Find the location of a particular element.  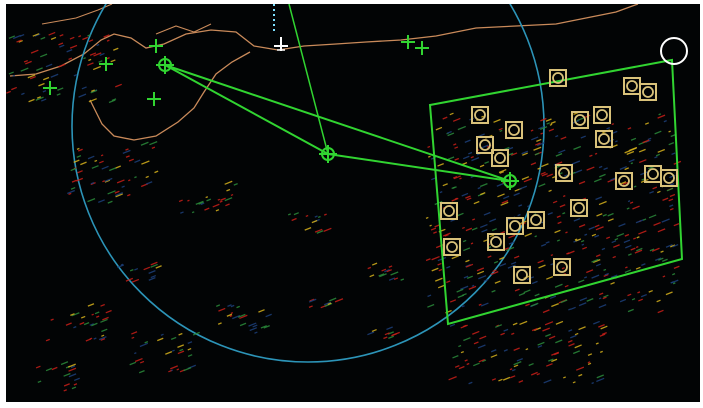

markers is located at coordinates (236, 70).